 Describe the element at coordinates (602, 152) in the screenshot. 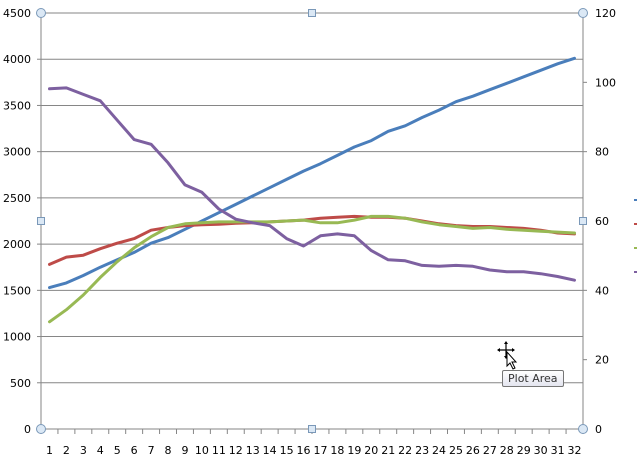

I see `y2-tick-label: 80` at that location.